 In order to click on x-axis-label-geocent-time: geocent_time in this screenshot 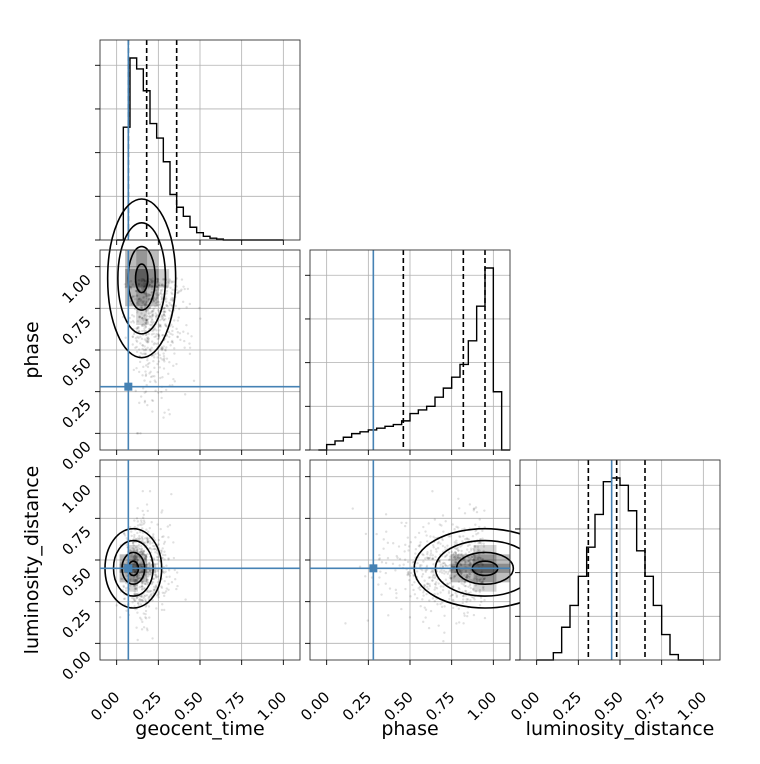, I will do `click(199, 729)`.